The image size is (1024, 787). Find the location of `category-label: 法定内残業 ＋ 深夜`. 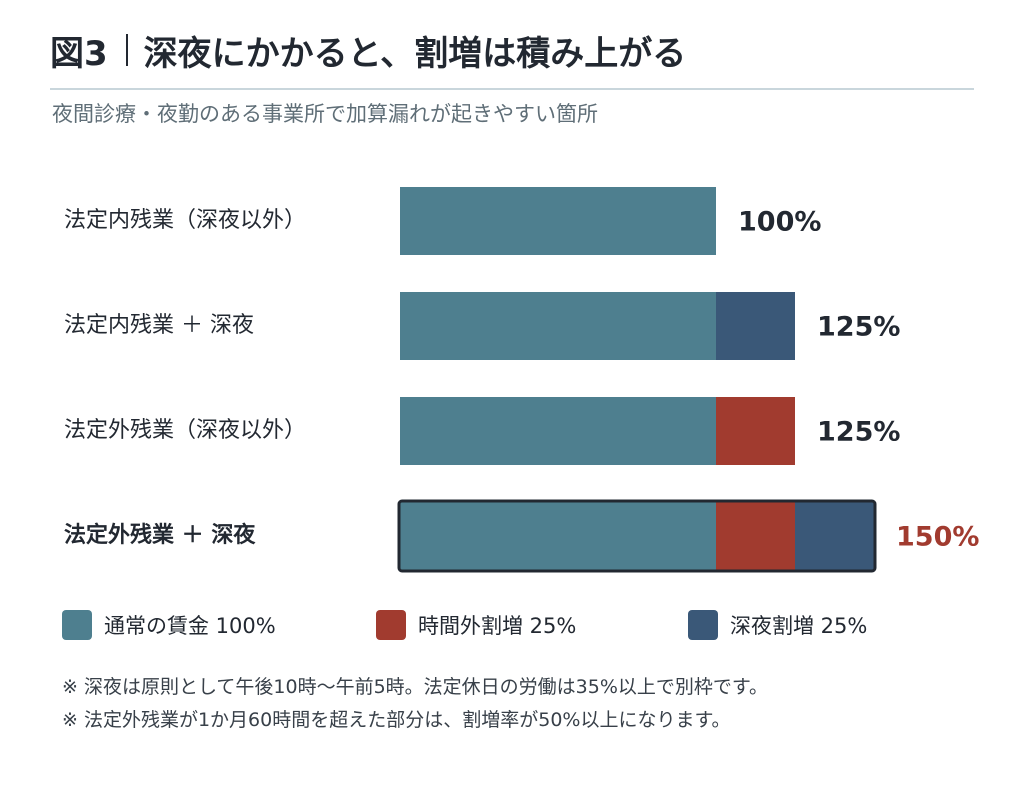

category-label: 法定内残業 ＋ 深夜 is located at coordinates (159, 325).